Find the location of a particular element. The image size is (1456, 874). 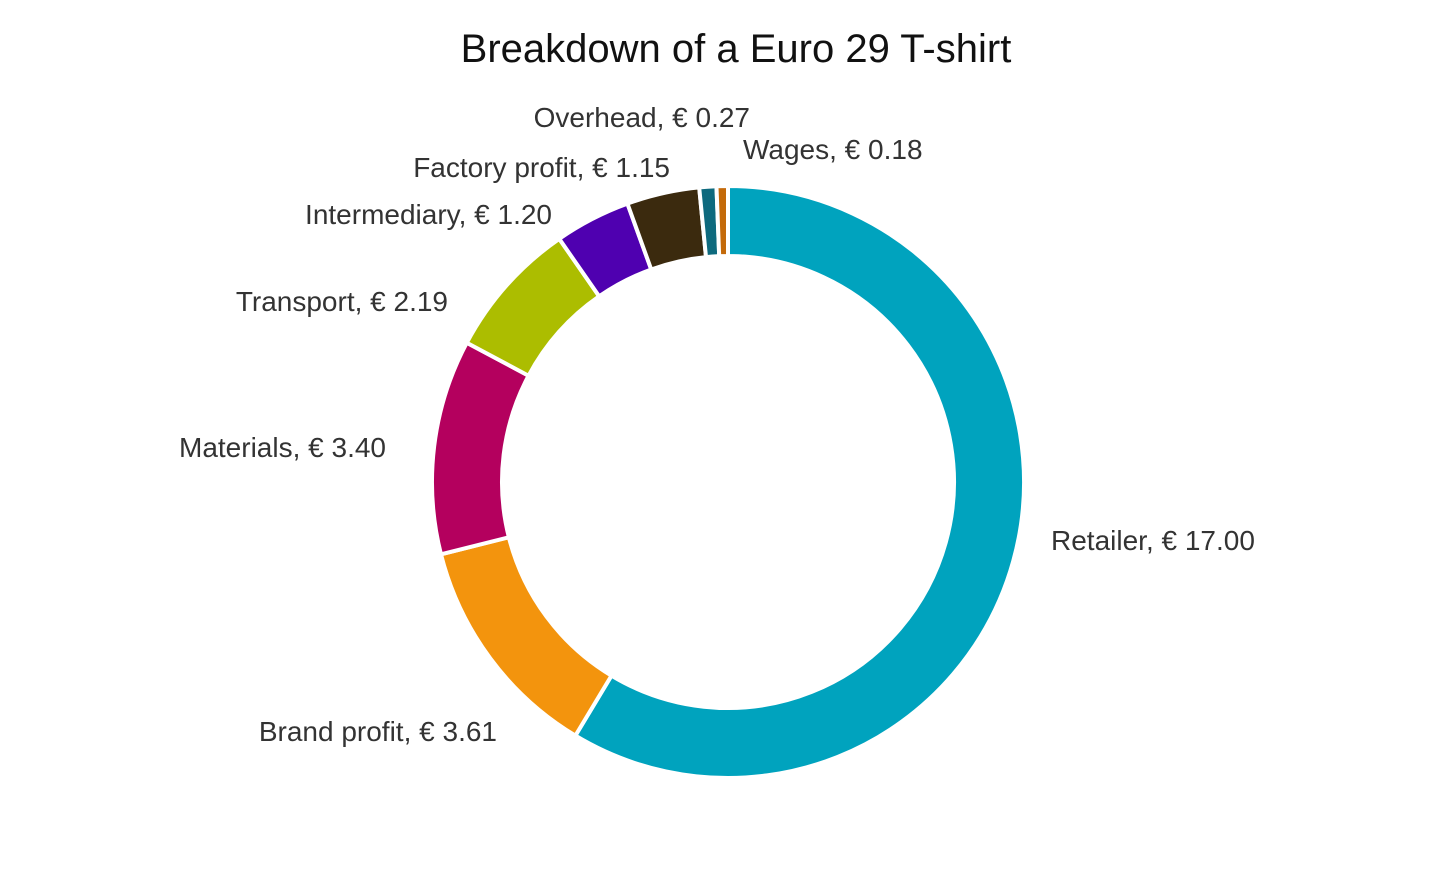

slice-wages is located at coordinates (722, 221).